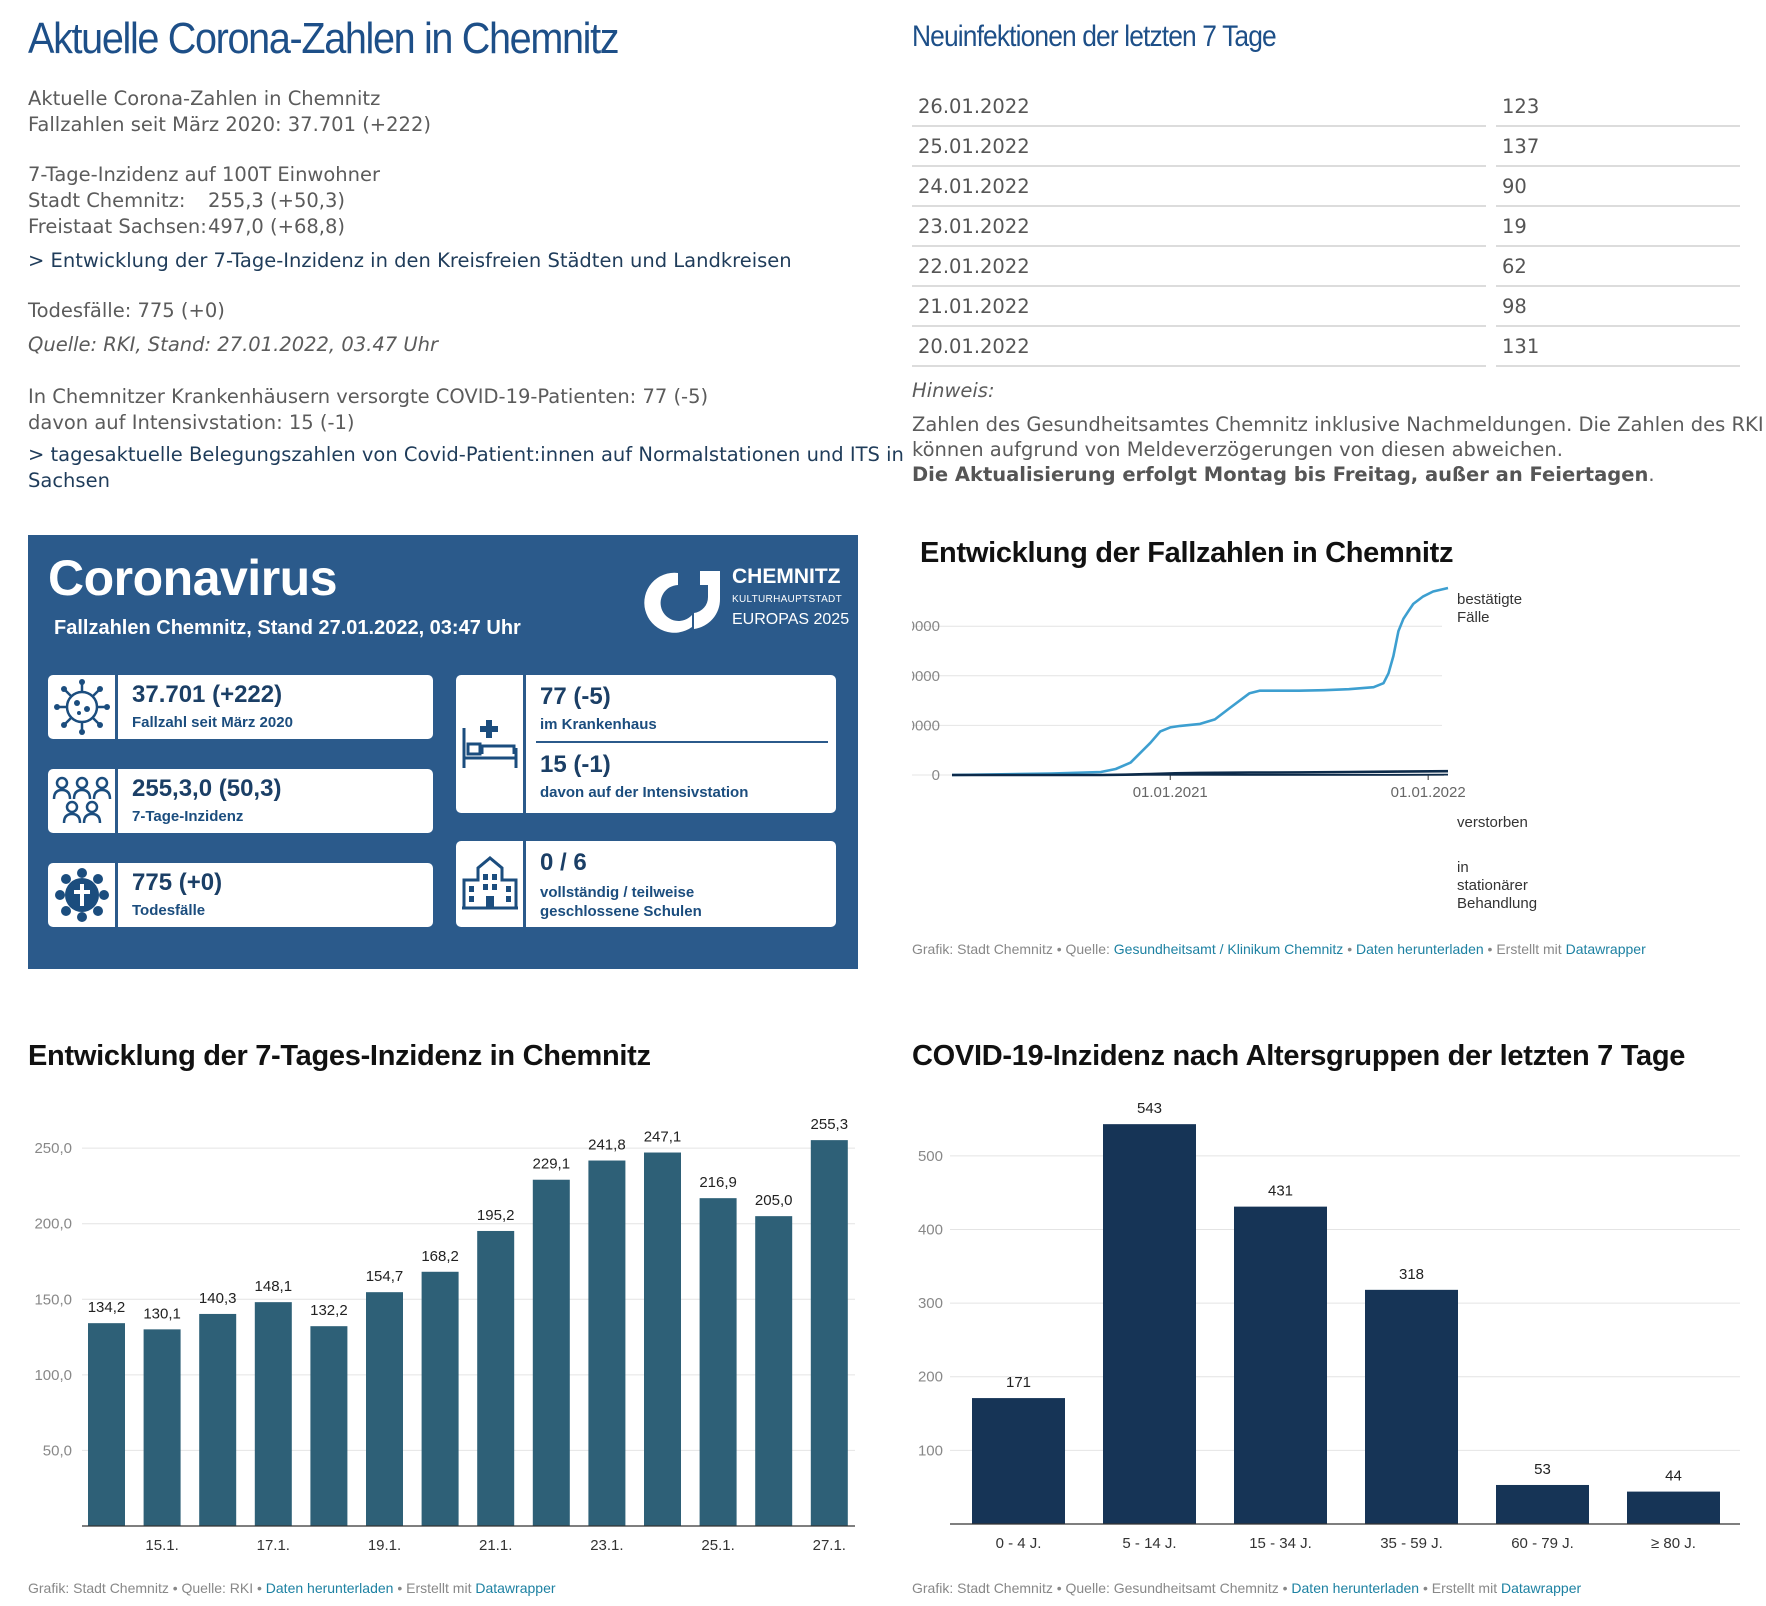 This screenshot has width=1766, height=1606. I want to click on table-cell-date: 23.01.2022, so click(1199, 227).